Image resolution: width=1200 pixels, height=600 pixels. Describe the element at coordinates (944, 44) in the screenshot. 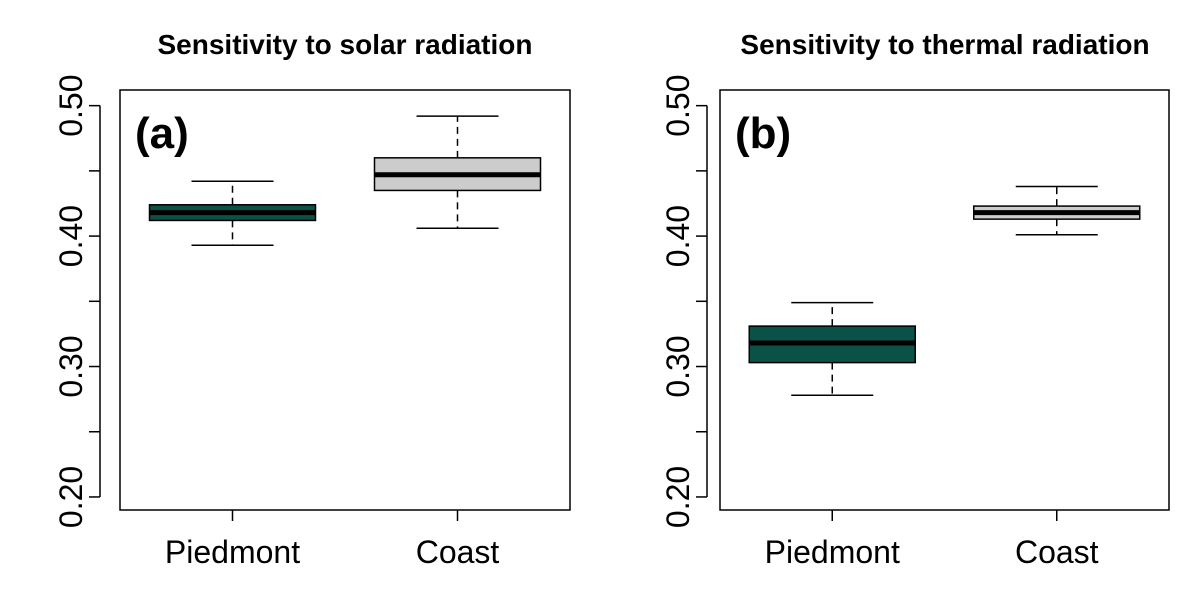

I see `chart-title: Sensitivity to thermal radiation` at that location.